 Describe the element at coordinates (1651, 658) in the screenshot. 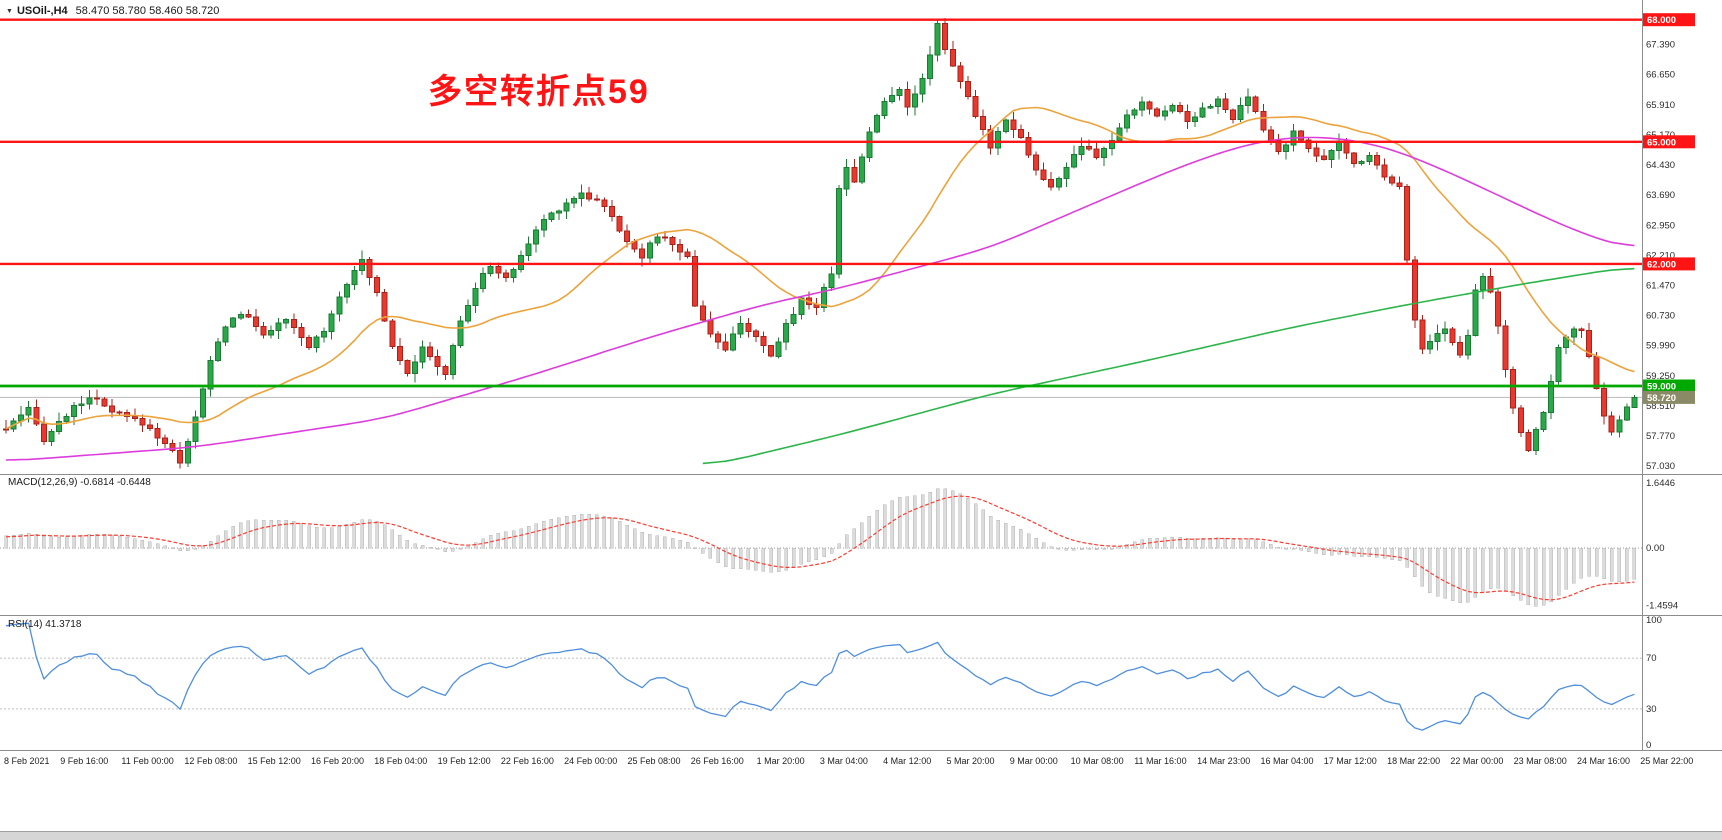

I see `rsi-axis-label: 70` at that location.